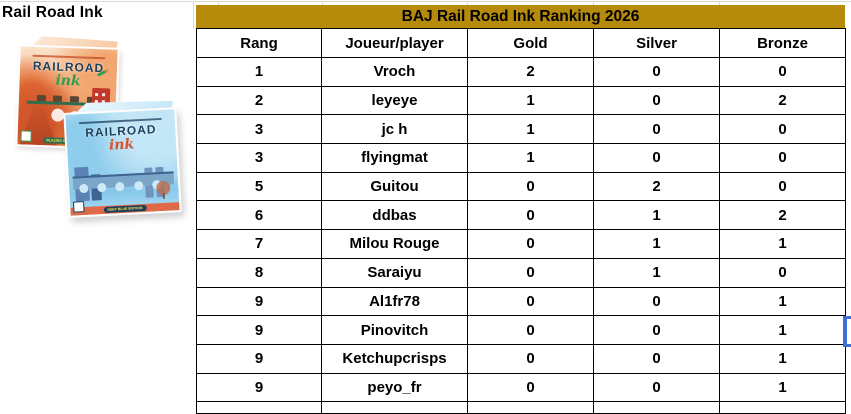 Image resolution: width=851 pixels, height=414 pixels. I want to click on header-row: Rang Joueur/player Gold Silver Bronze, so click(521, 43).